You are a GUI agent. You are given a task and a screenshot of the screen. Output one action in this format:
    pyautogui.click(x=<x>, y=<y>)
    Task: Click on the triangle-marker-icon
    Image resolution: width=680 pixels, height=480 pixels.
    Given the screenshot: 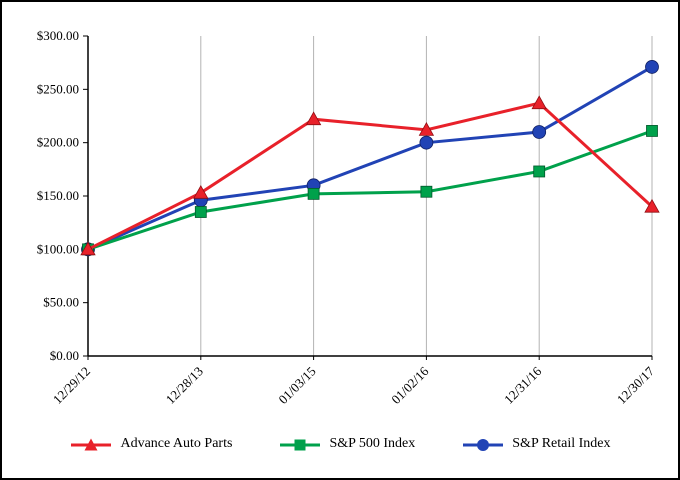 What is the action you would take?
    pyautogui.click(x=91, y=444)
    